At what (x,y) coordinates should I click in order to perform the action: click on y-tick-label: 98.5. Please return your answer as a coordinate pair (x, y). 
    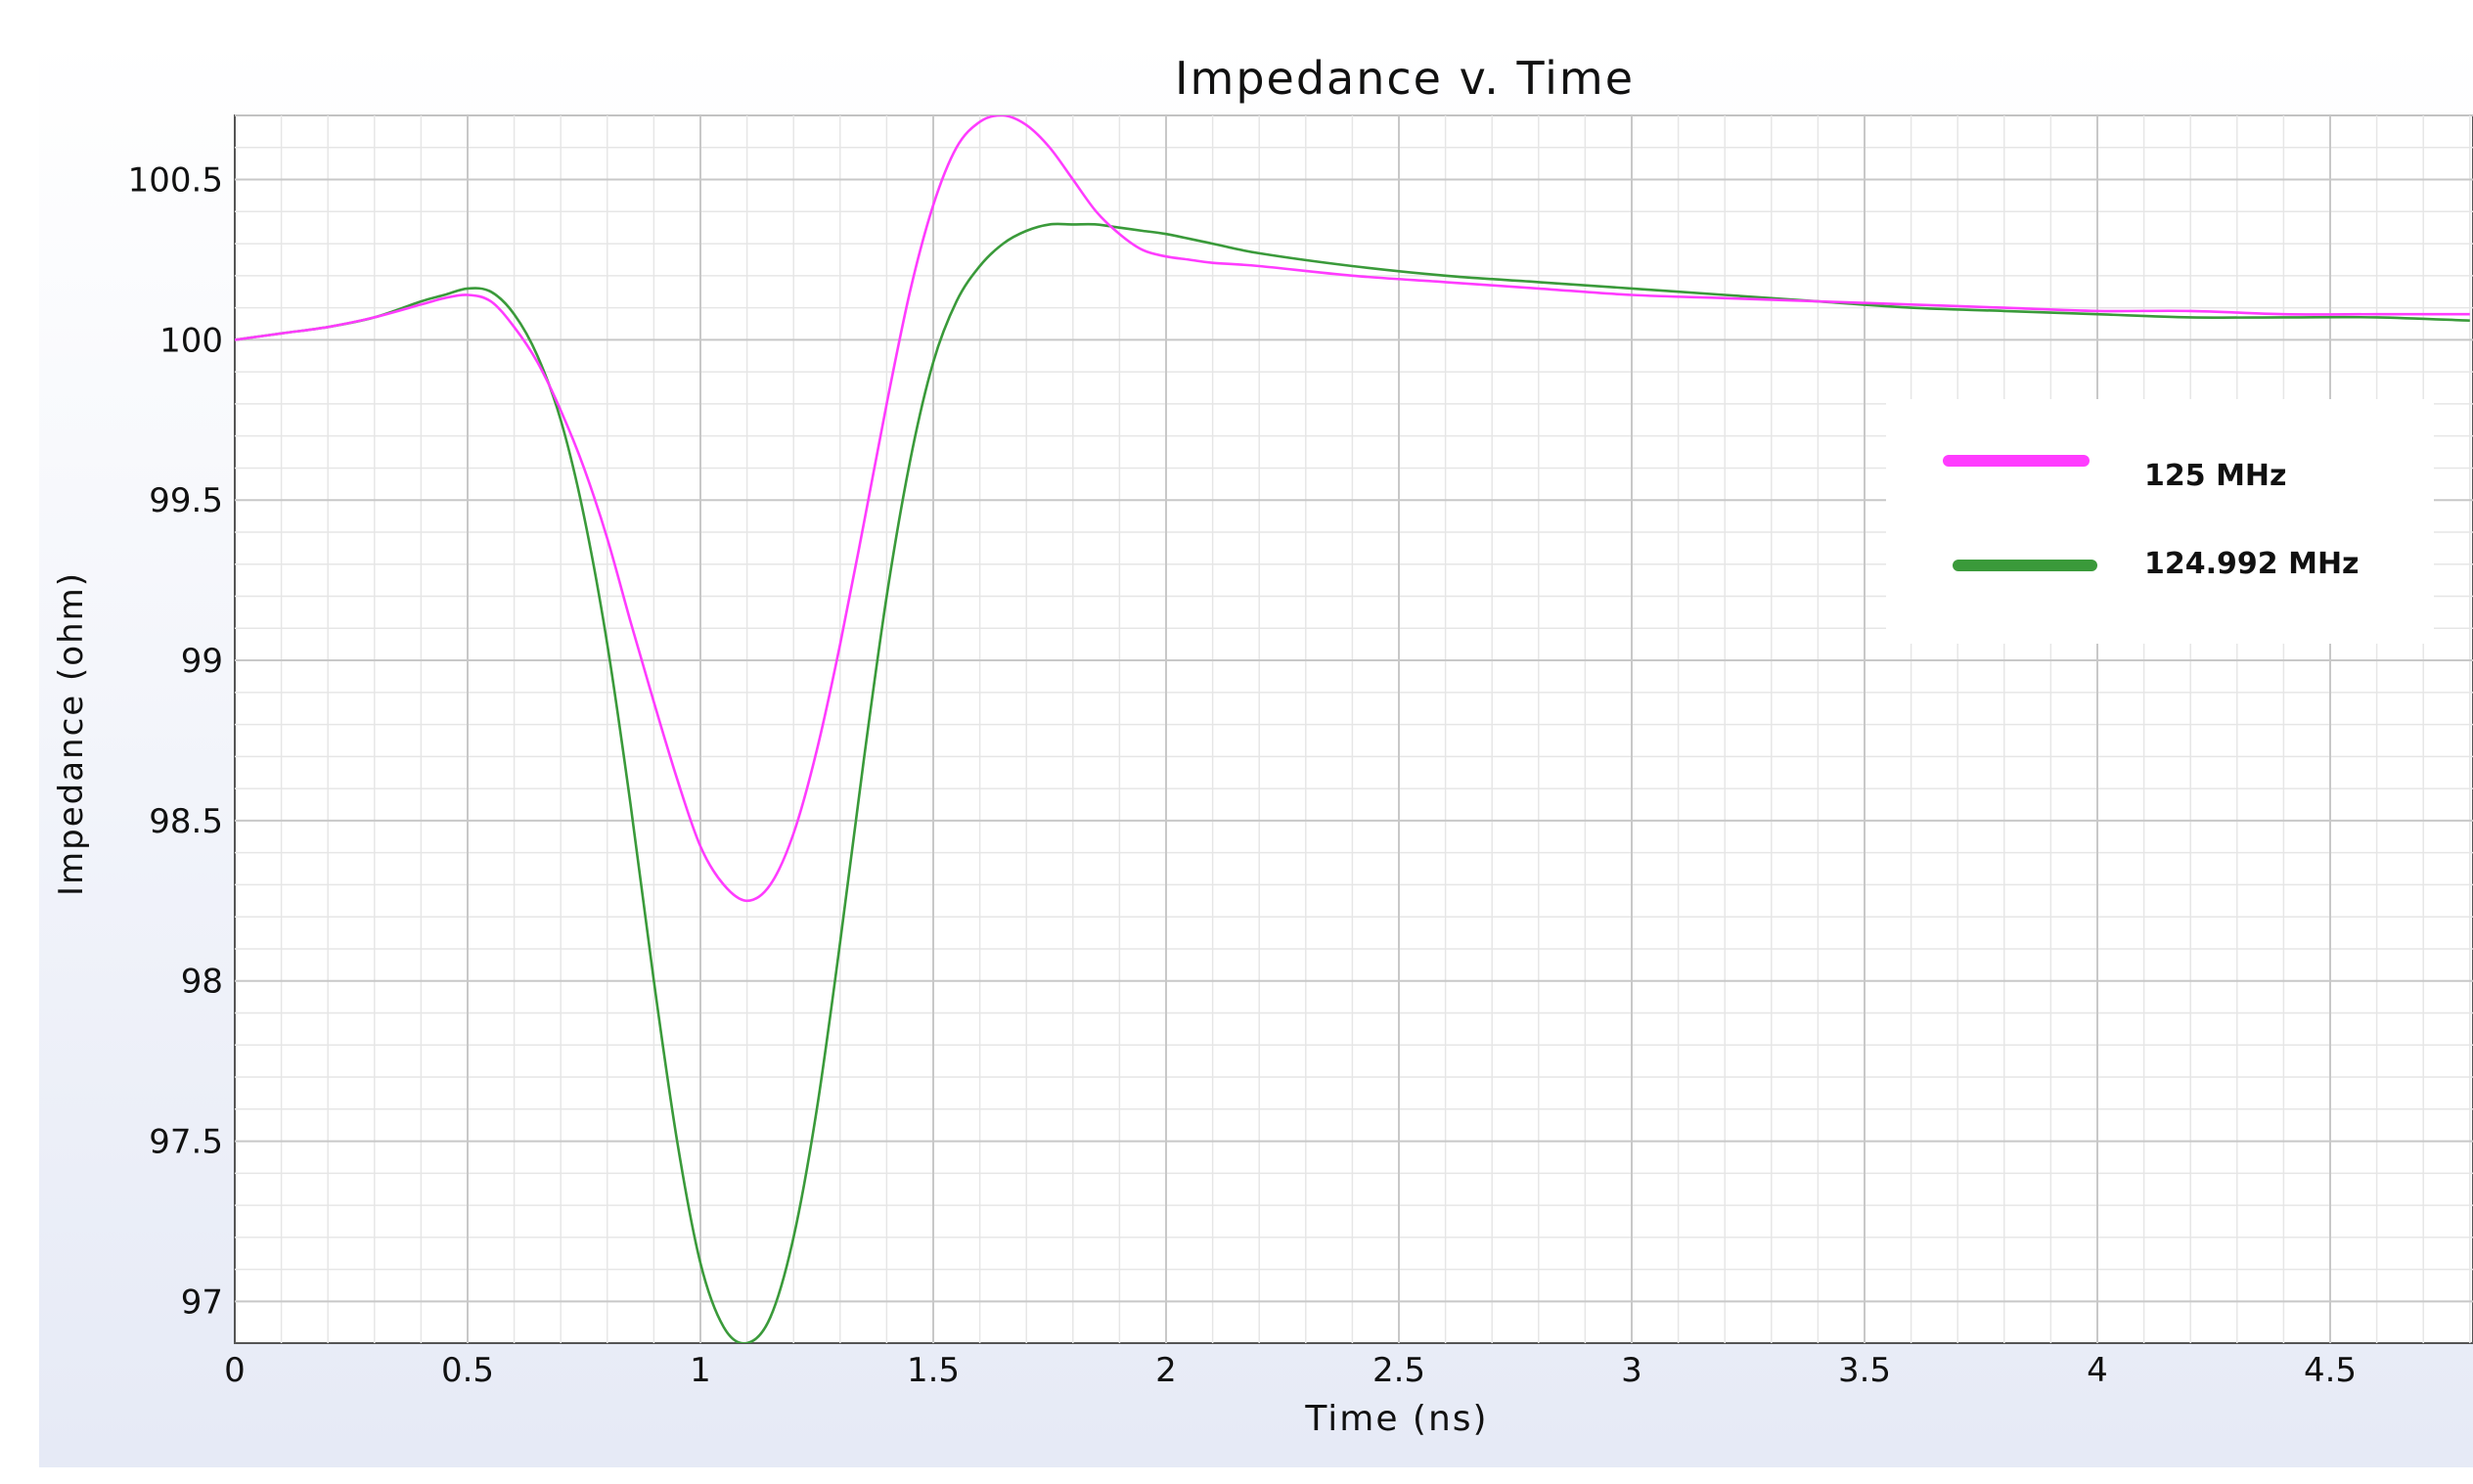
    Looking at the image, I should click on (186, 821).